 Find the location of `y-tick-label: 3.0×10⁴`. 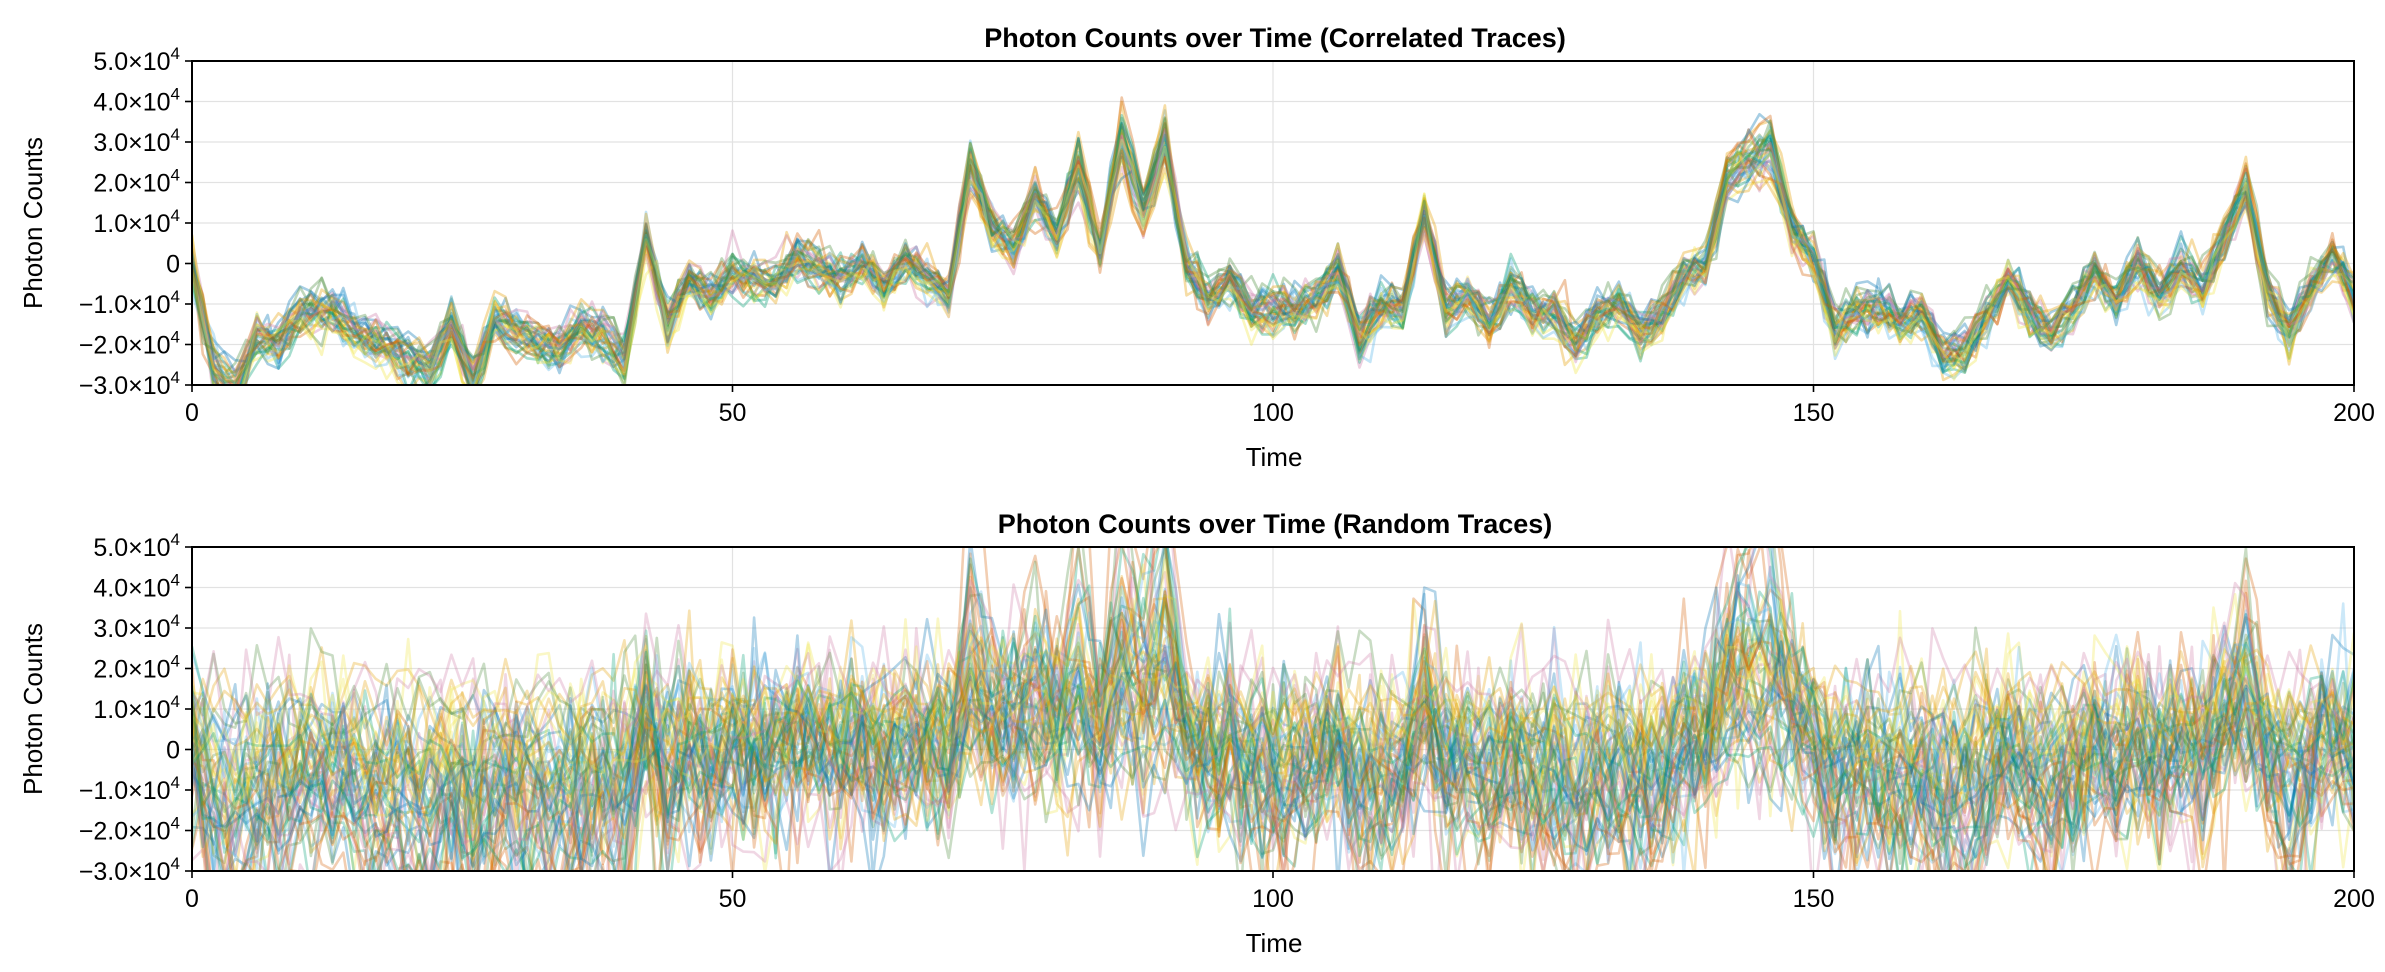

y-tick-label: 3.0×10⁴ is located at coordinates (136, 627).